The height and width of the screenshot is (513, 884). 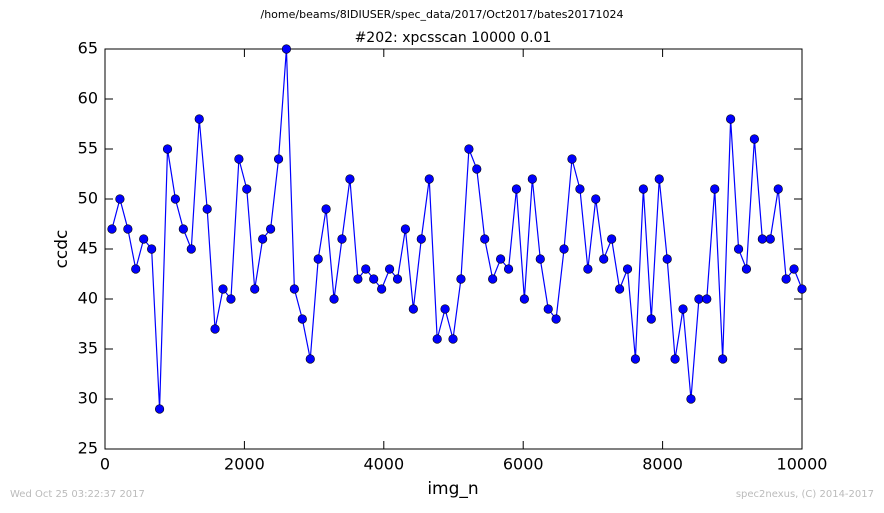 What do you see at coordinates (88, 298) in the screenshot?
I see `y-tick-label: 40` at bounding box center [88, 298].